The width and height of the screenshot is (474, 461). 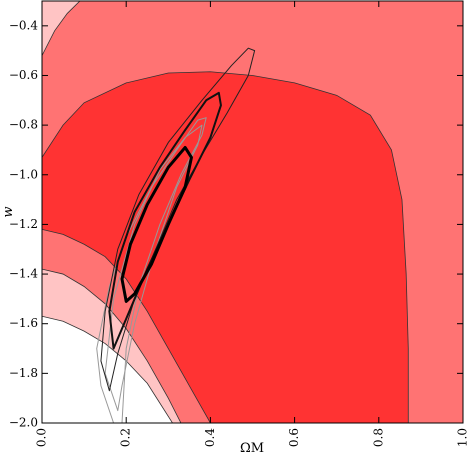 What do you see at coordinates (24, 25) in the screenshot?
I see `y-tick-label: −0.4` at bounding box center [24, 25].